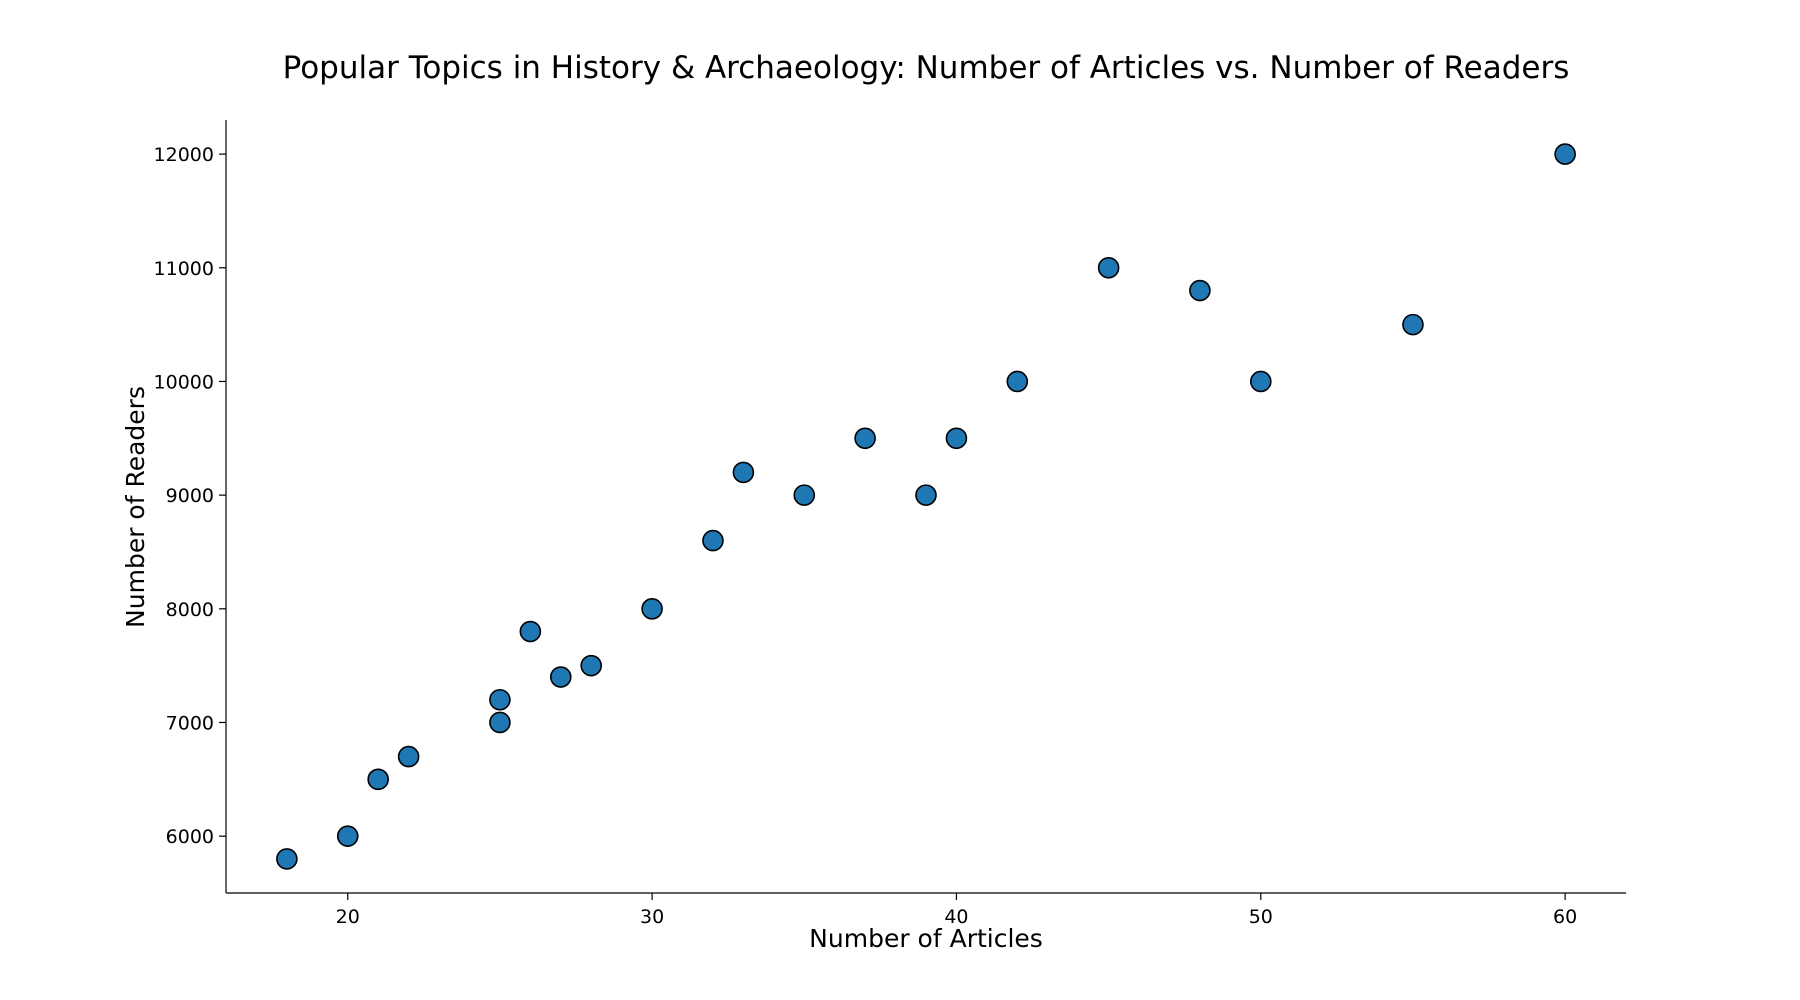 The height and width of the screenshot is (1000, 1800). Describe the element at coordinates (190, 837) in the screenshot. I see `y-tick-label: 6000` at that location.